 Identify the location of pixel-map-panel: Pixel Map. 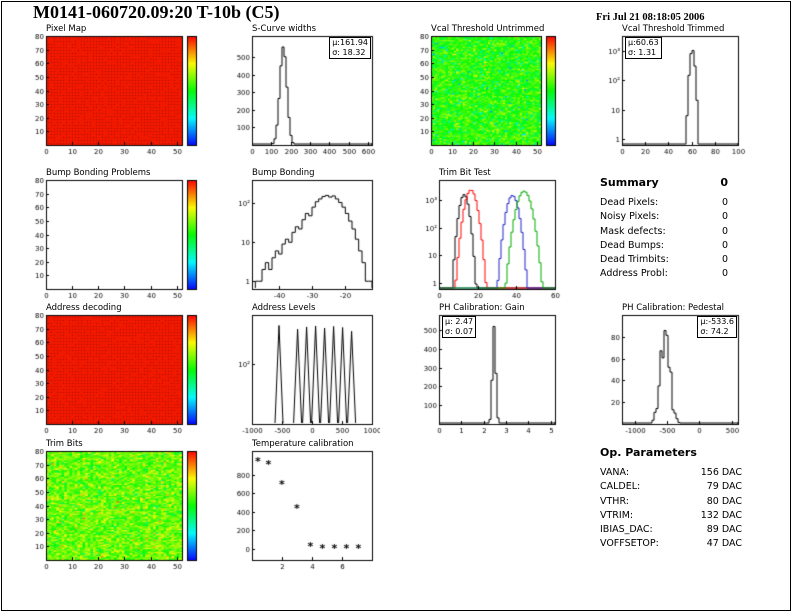
(119, 91).